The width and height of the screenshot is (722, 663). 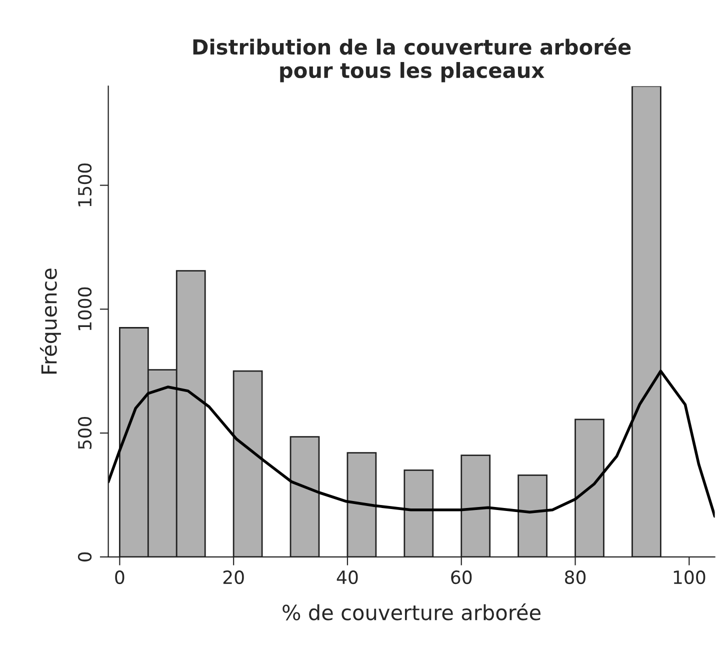 What do you see at coordinates (119, 577) in the screenshot?
I see `x-tick-label: 0` at bounding box center [119, 577].